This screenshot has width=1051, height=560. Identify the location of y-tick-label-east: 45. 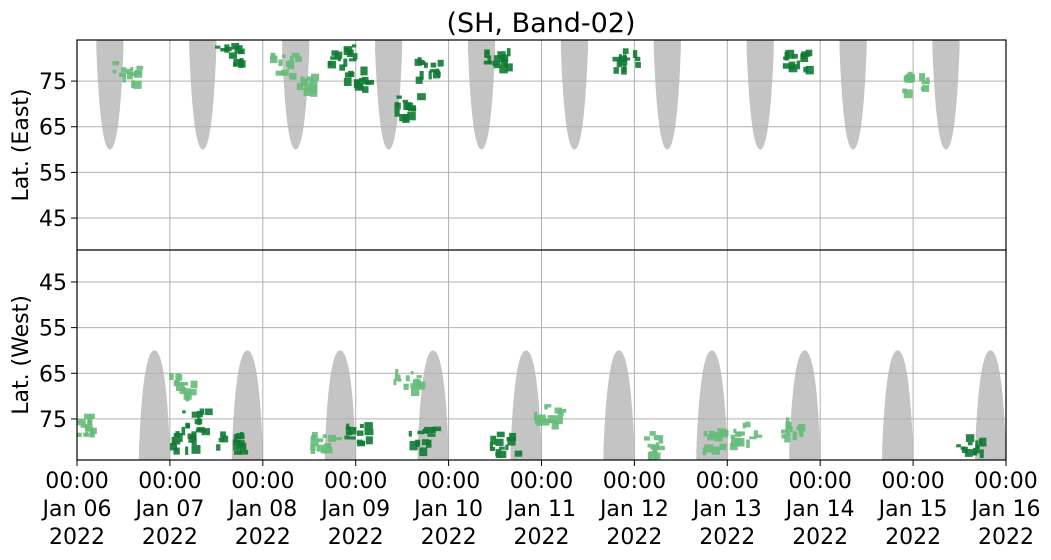
(53, 219).